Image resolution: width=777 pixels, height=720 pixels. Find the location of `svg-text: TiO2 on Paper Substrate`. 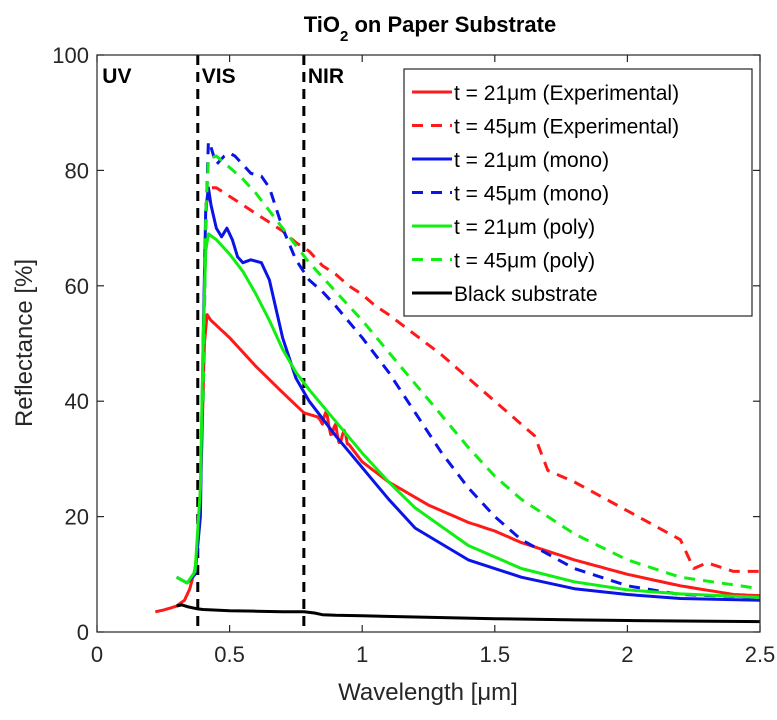

svg-text: TiO2 on Paper Substrate is located at coordinates (430, 28).